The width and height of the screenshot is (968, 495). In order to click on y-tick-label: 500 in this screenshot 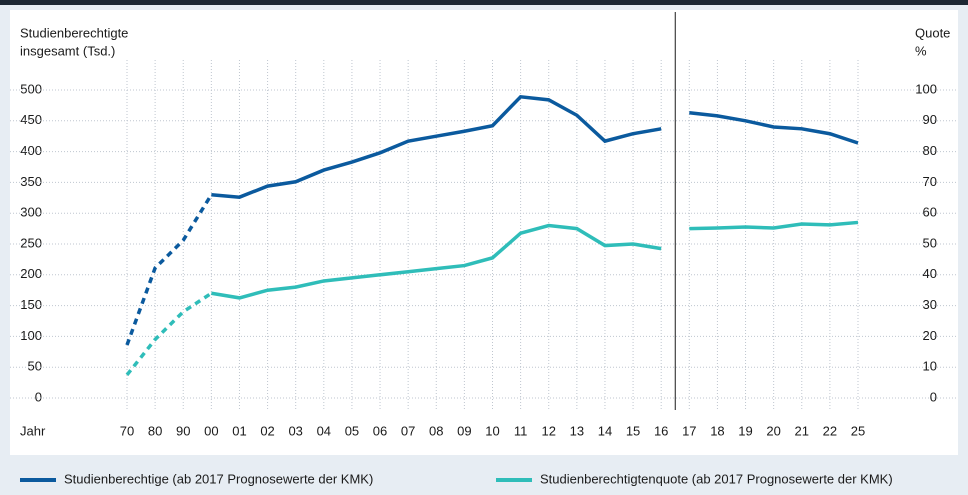, I will do `click(31, 88)`.